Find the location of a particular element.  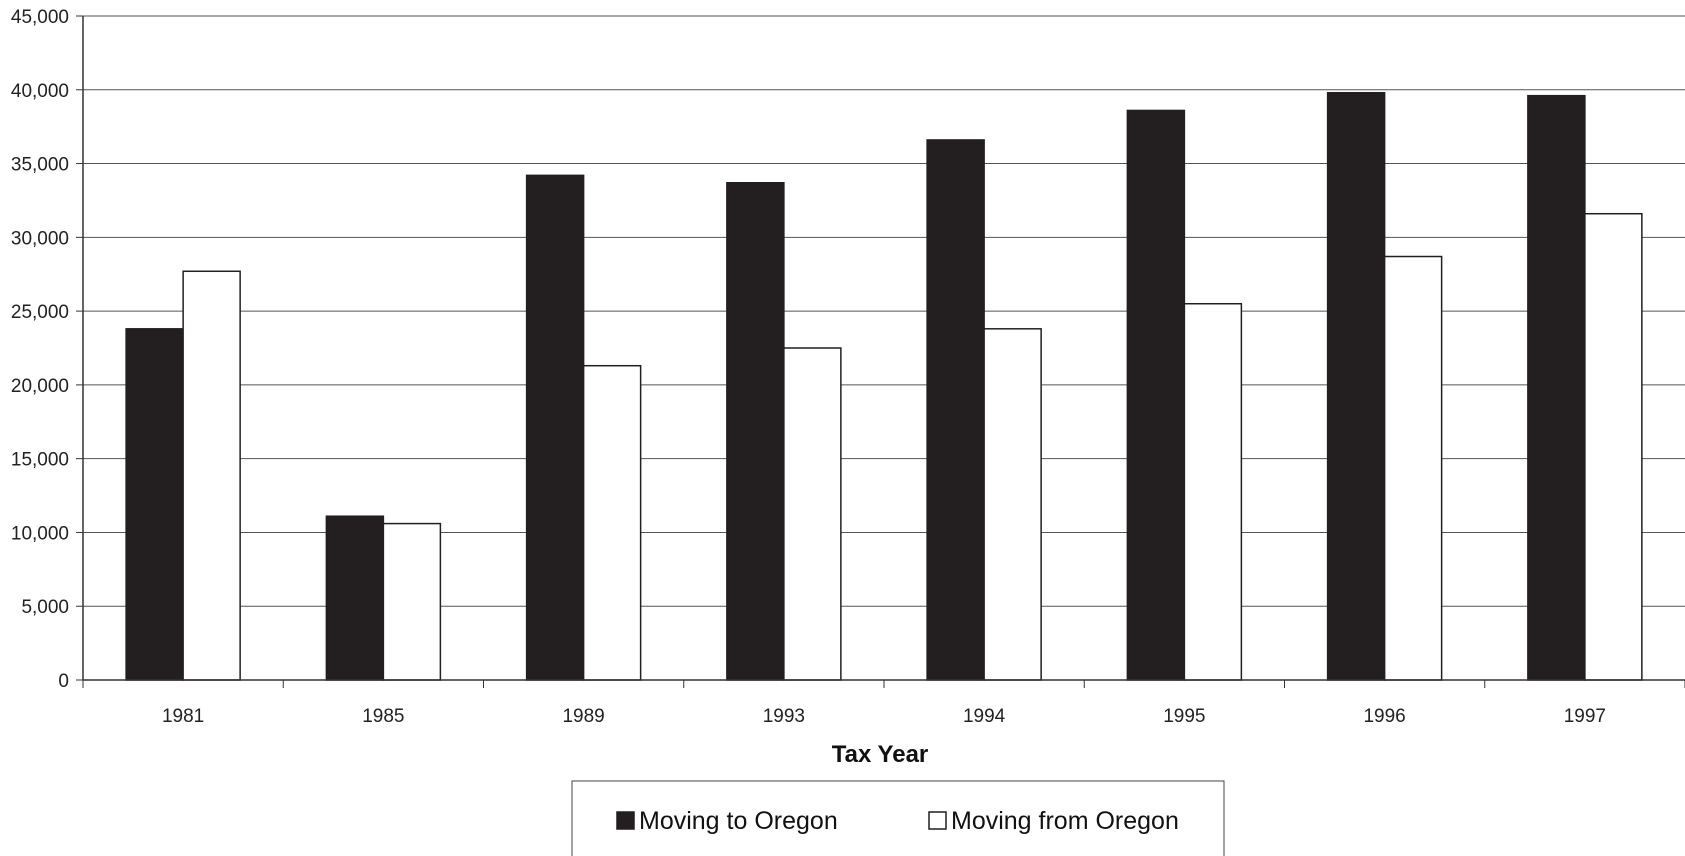

y-tick-label: 25,000 is located at coordinates (40, 312).